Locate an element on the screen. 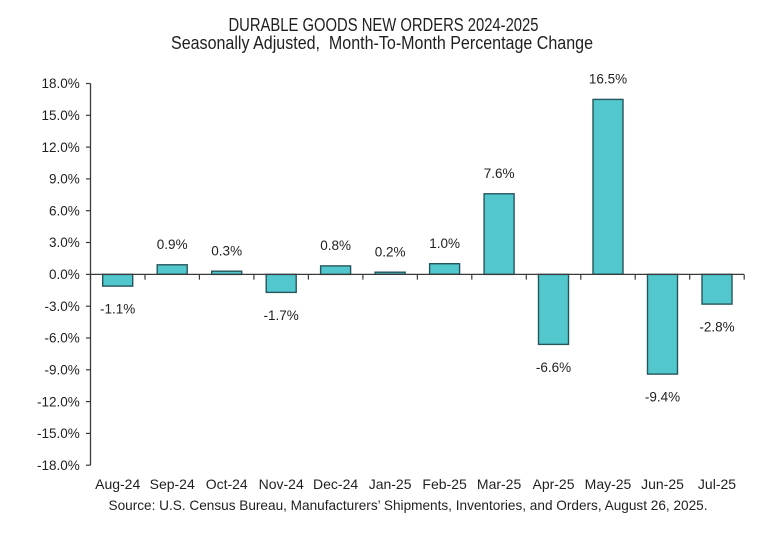  svg-text: 0.0% is located at coordinates (64, 274).